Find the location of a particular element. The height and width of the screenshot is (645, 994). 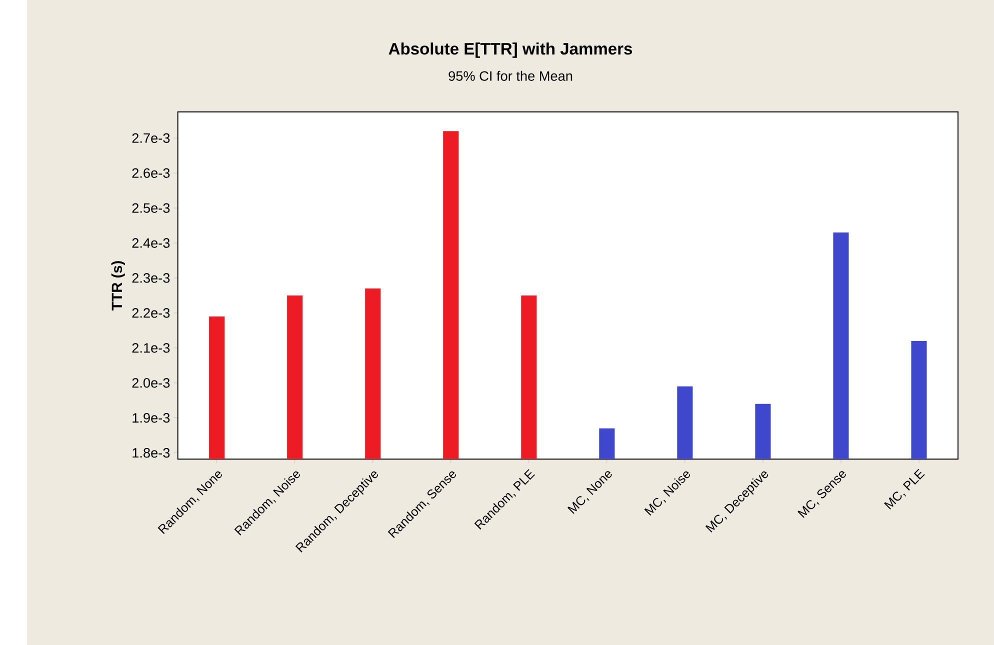

y-axis-title: TTR (s) is located at coordinates (118, 285).